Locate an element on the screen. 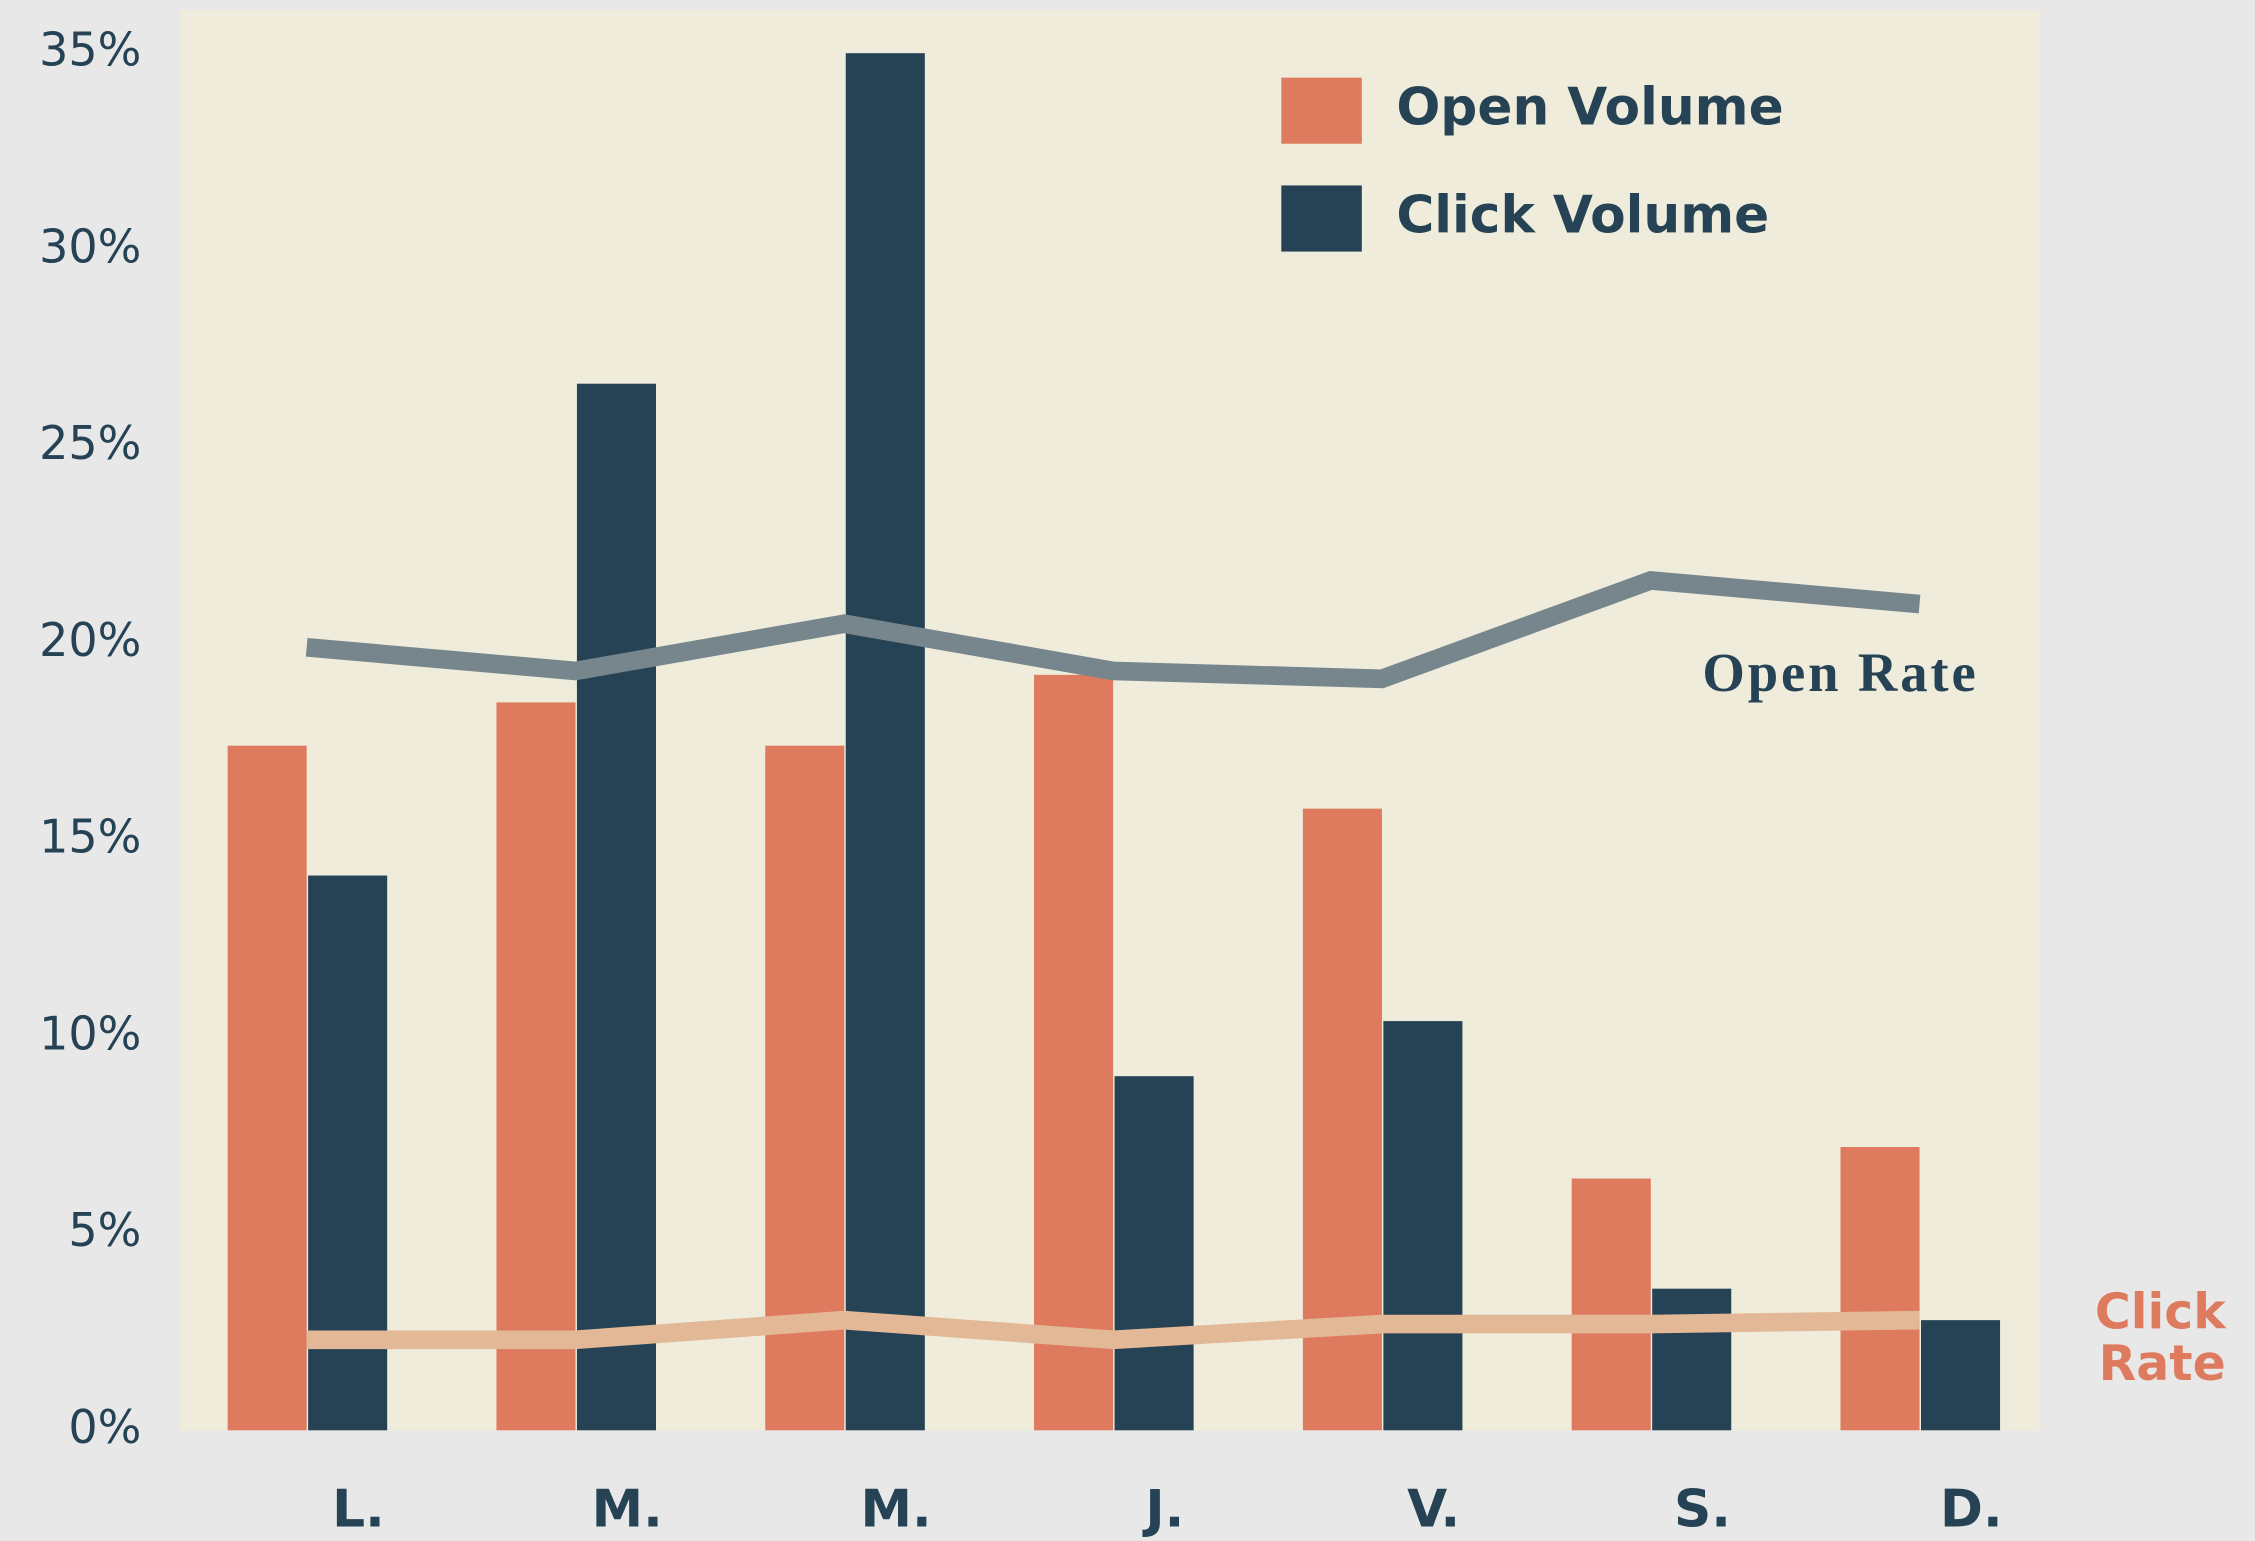 The width and height of the screenshot is (2255, 1541). x-tick-label: V. is located at coordinates (1433, 1509).